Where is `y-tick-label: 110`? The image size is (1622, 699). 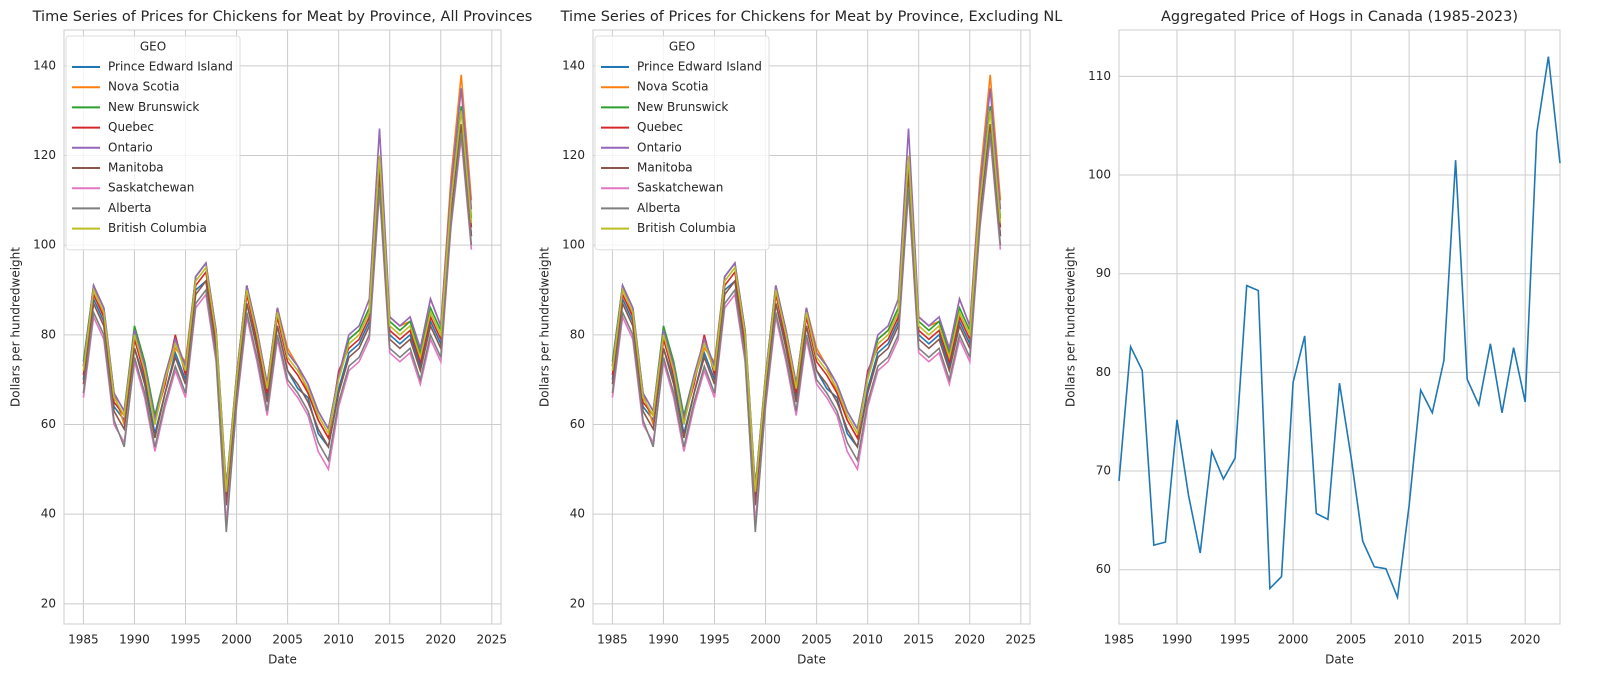
y-tick-label: 110 is located at coordinates (1099, 76).